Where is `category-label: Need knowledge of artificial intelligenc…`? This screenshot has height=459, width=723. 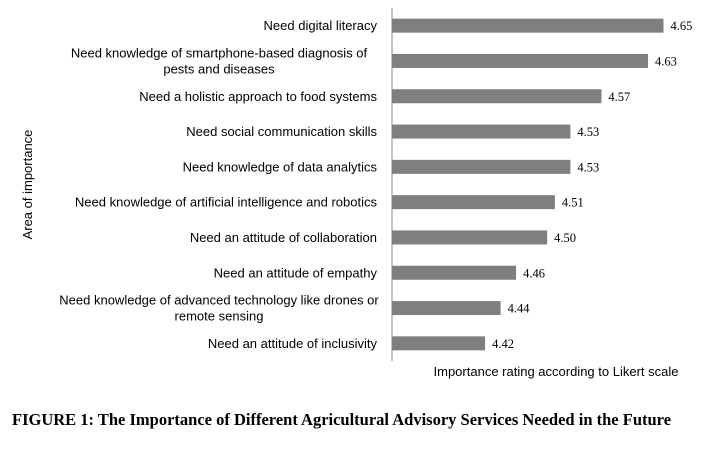 category-label: Need knowledge of artificial intelligenc… is located at coordinates (226, 202).